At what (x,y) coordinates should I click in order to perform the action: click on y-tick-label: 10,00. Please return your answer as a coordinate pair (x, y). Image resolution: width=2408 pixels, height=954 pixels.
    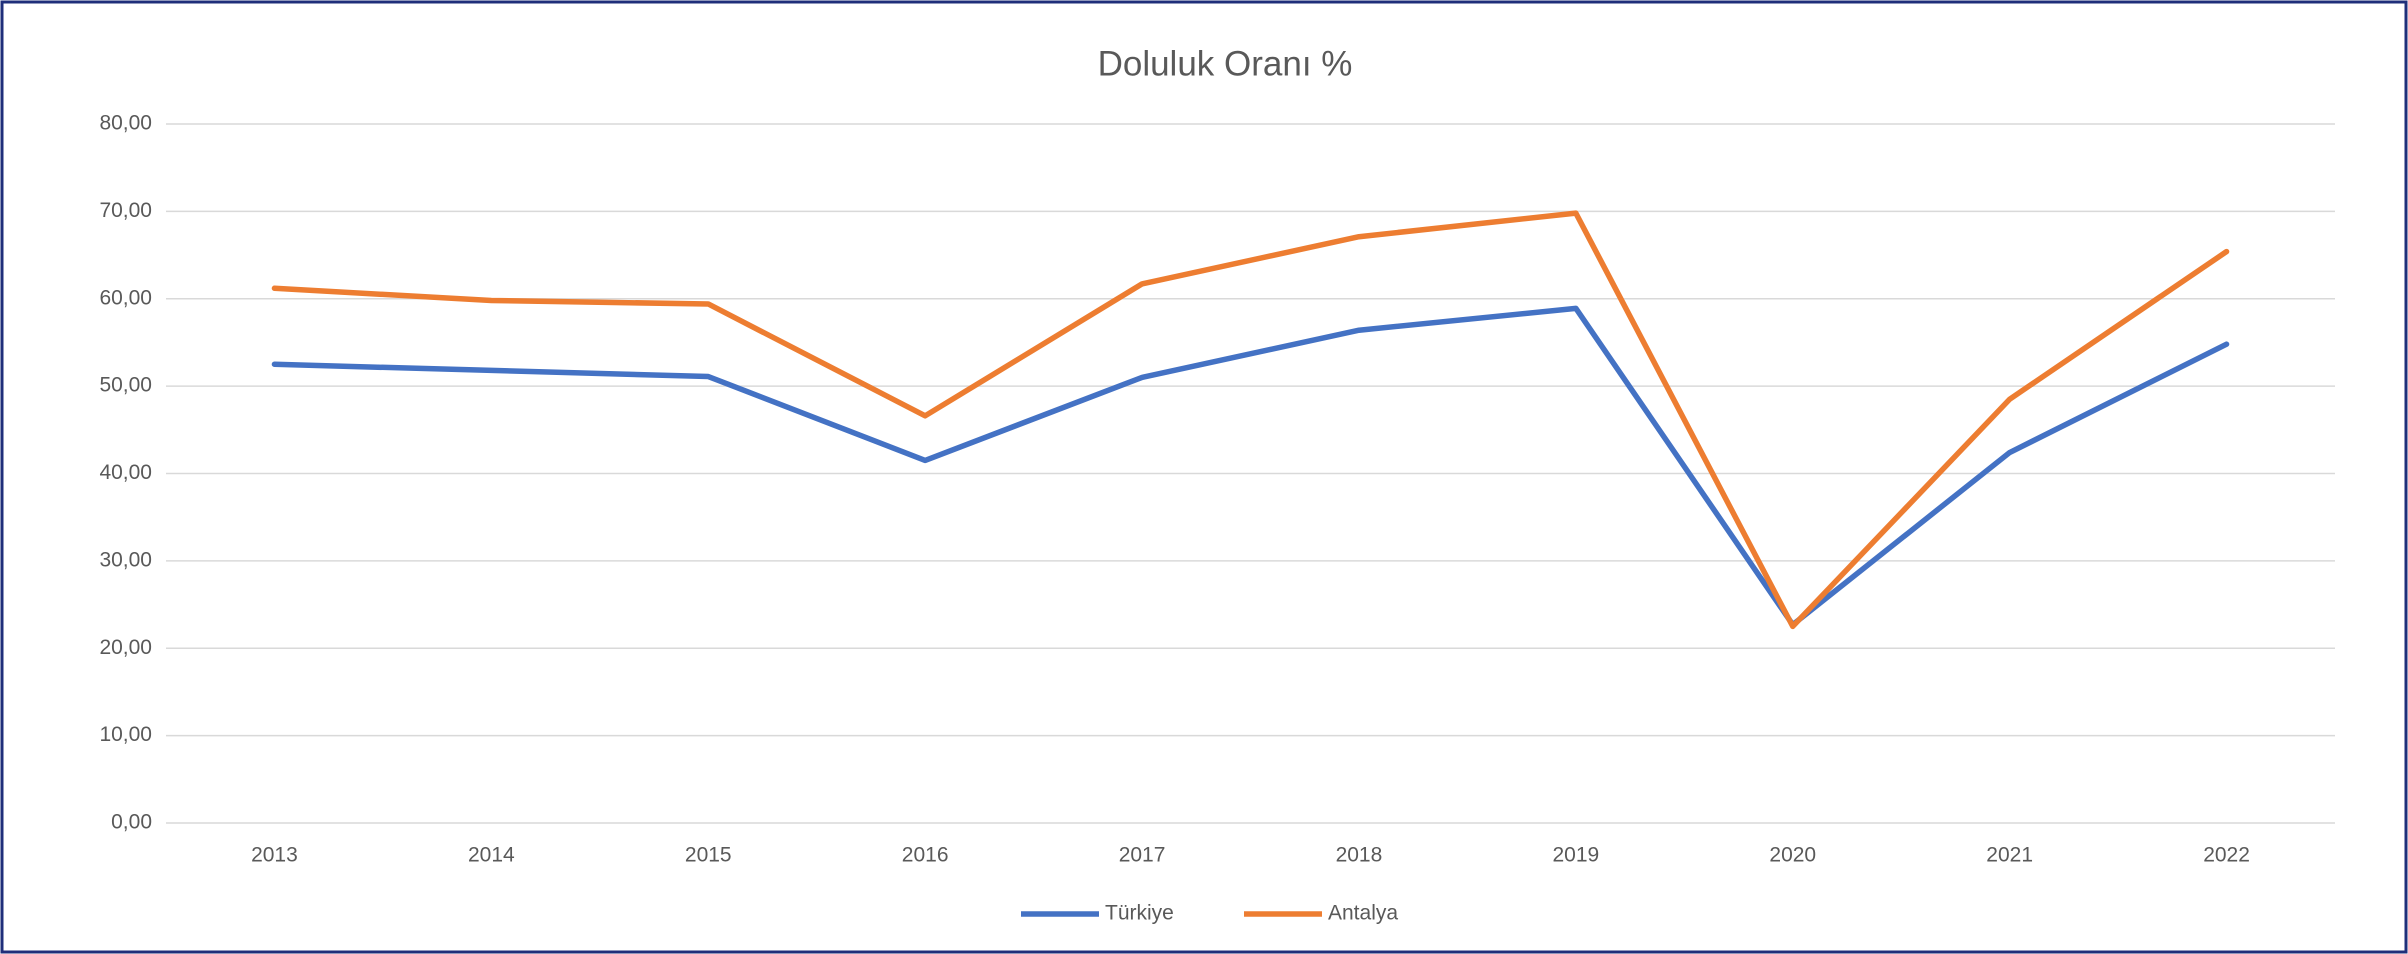
    Looking at the image, I should click on (125, 734).